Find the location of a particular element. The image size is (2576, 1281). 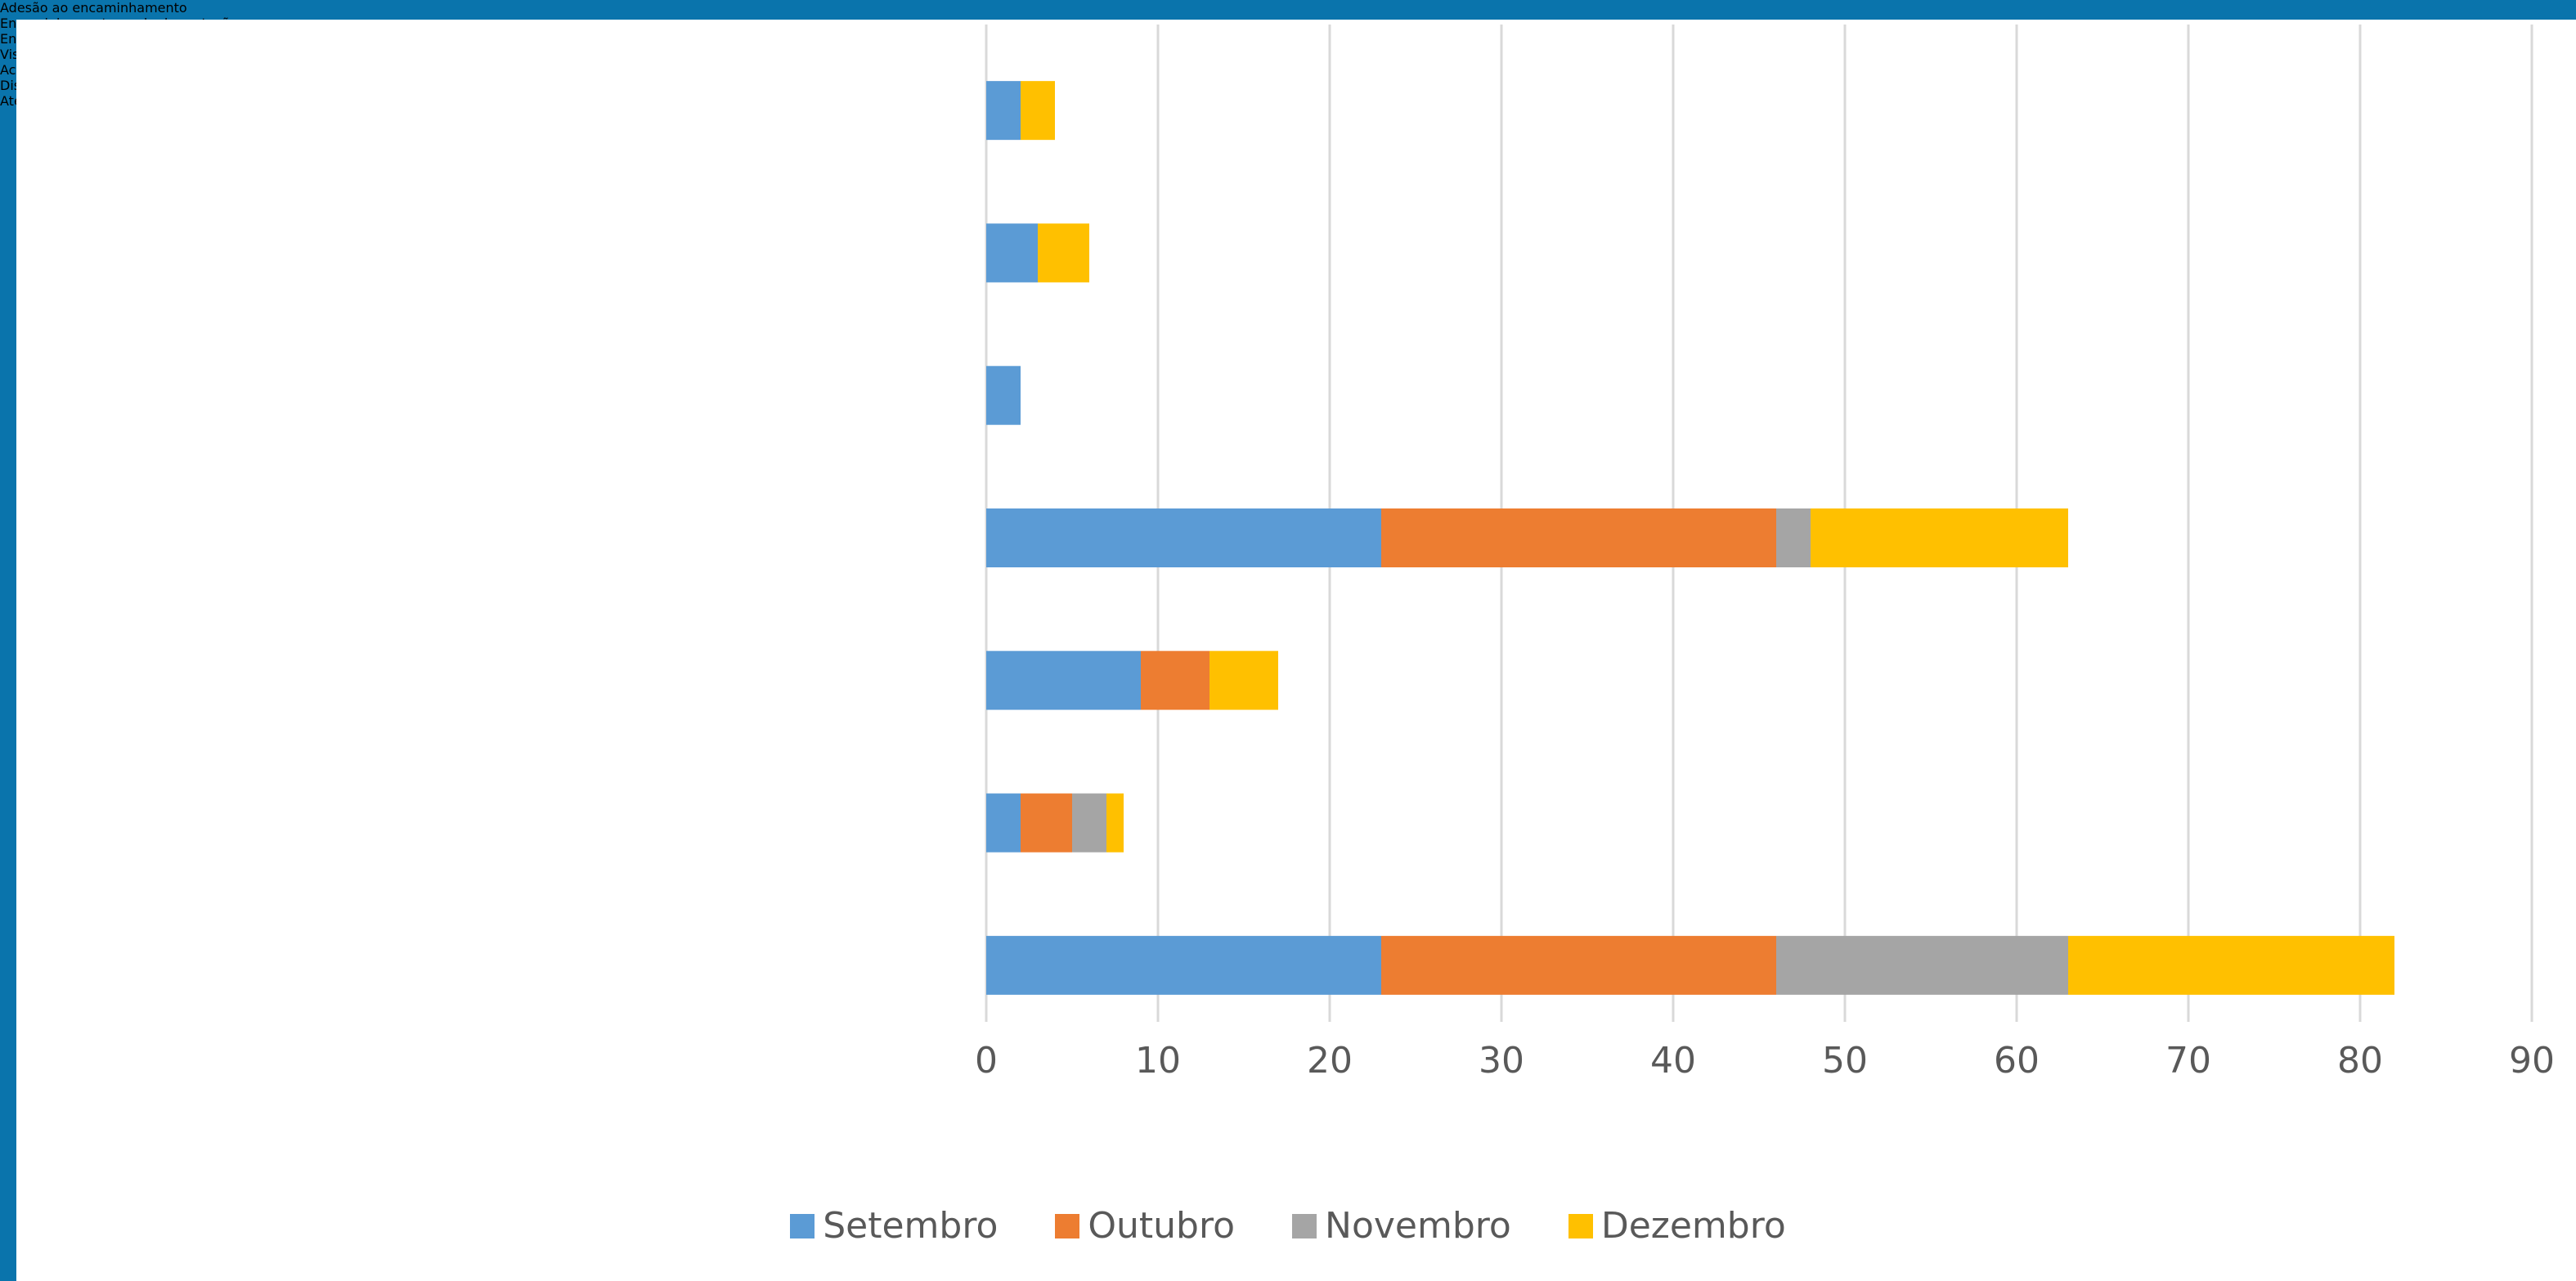

x-tick-label: 90 is located at coordinates (2532, 1061).